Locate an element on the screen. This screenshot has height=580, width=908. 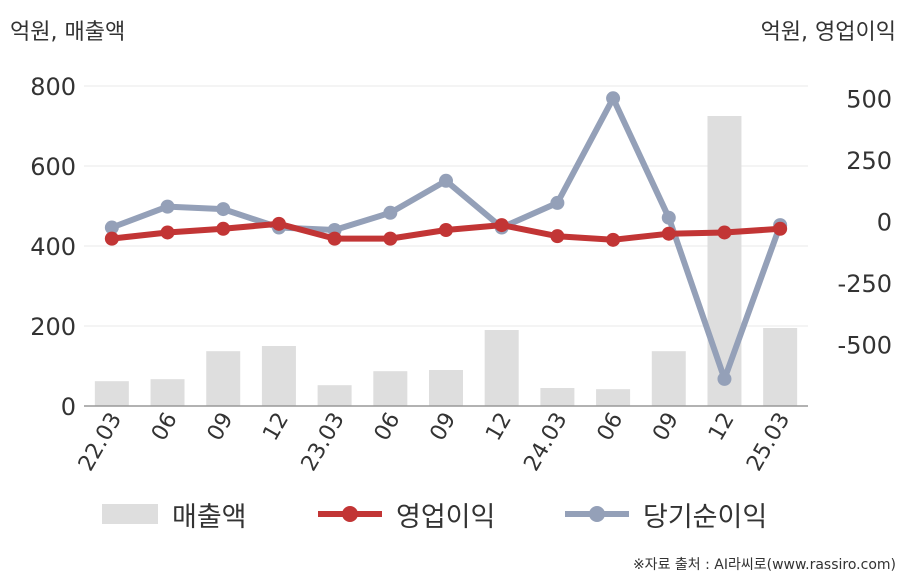
right-tick-label: 0 is located at coordinates (884, 222).